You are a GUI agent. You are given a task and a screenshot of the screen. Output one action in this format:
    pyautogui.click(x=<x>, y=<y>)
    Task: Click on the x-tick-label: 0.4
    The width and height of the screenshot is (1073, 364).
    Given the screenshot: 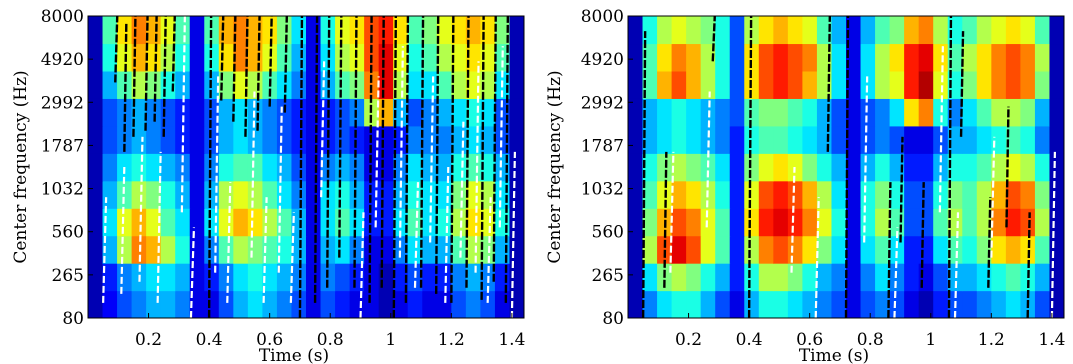 What is the action you would take?
    pyautogui.click(x=749, y=340)
    